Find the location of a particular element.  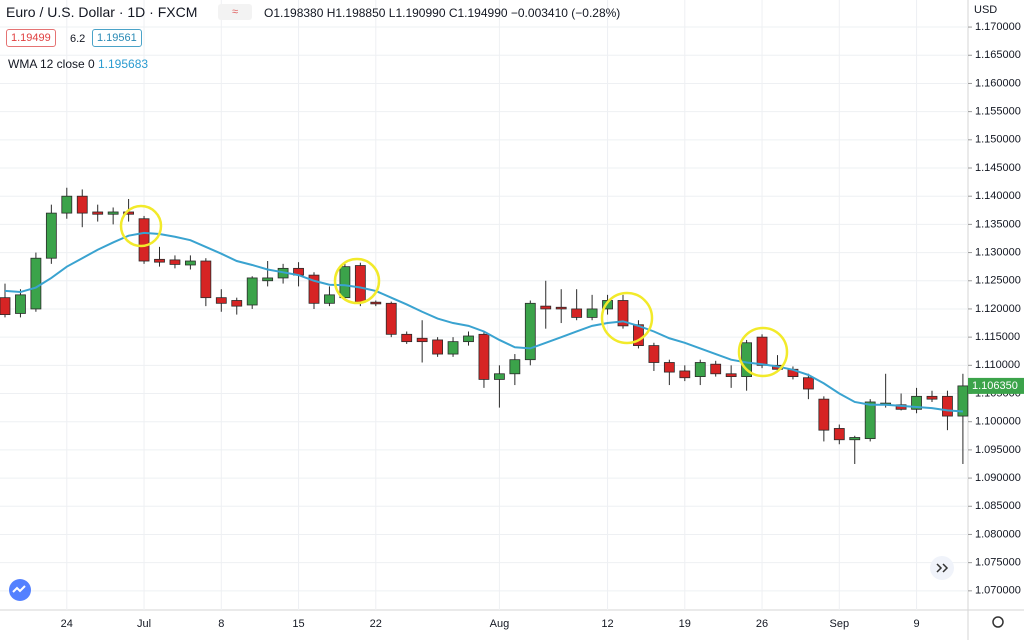

x-tick-label: 15 is located at coordinates (298, 624).